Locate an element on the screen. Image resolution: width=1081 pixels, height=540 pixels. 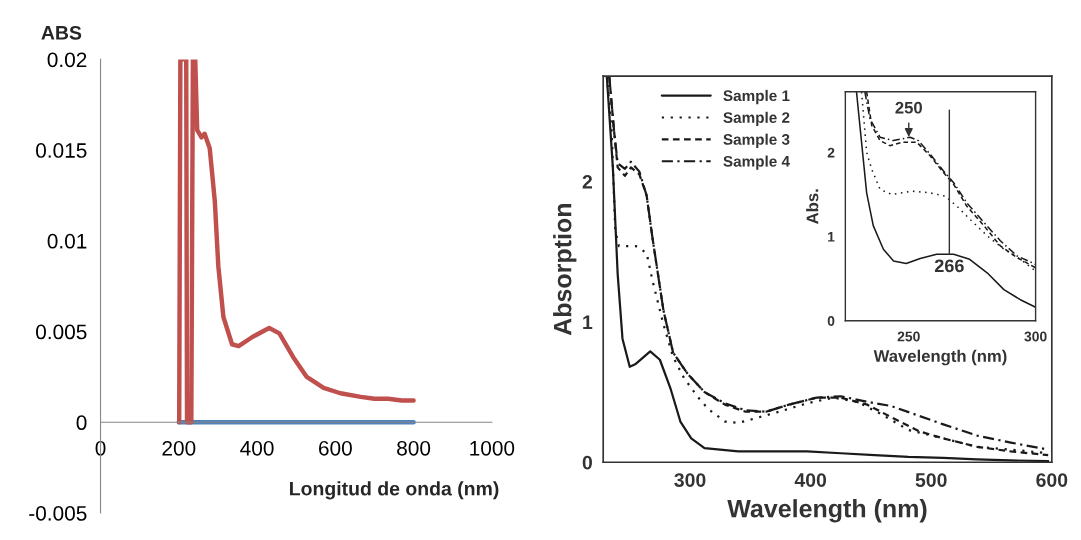
legend-label: Sample 2 is located at coordinates (756, 119).